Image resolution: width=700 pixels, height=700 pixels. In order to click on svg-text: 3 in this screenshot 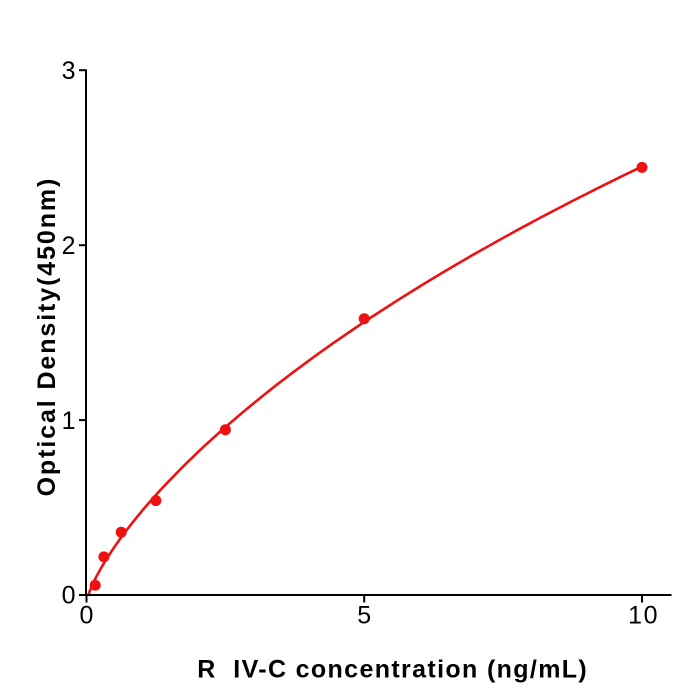, I will do `click(69, 71)`.